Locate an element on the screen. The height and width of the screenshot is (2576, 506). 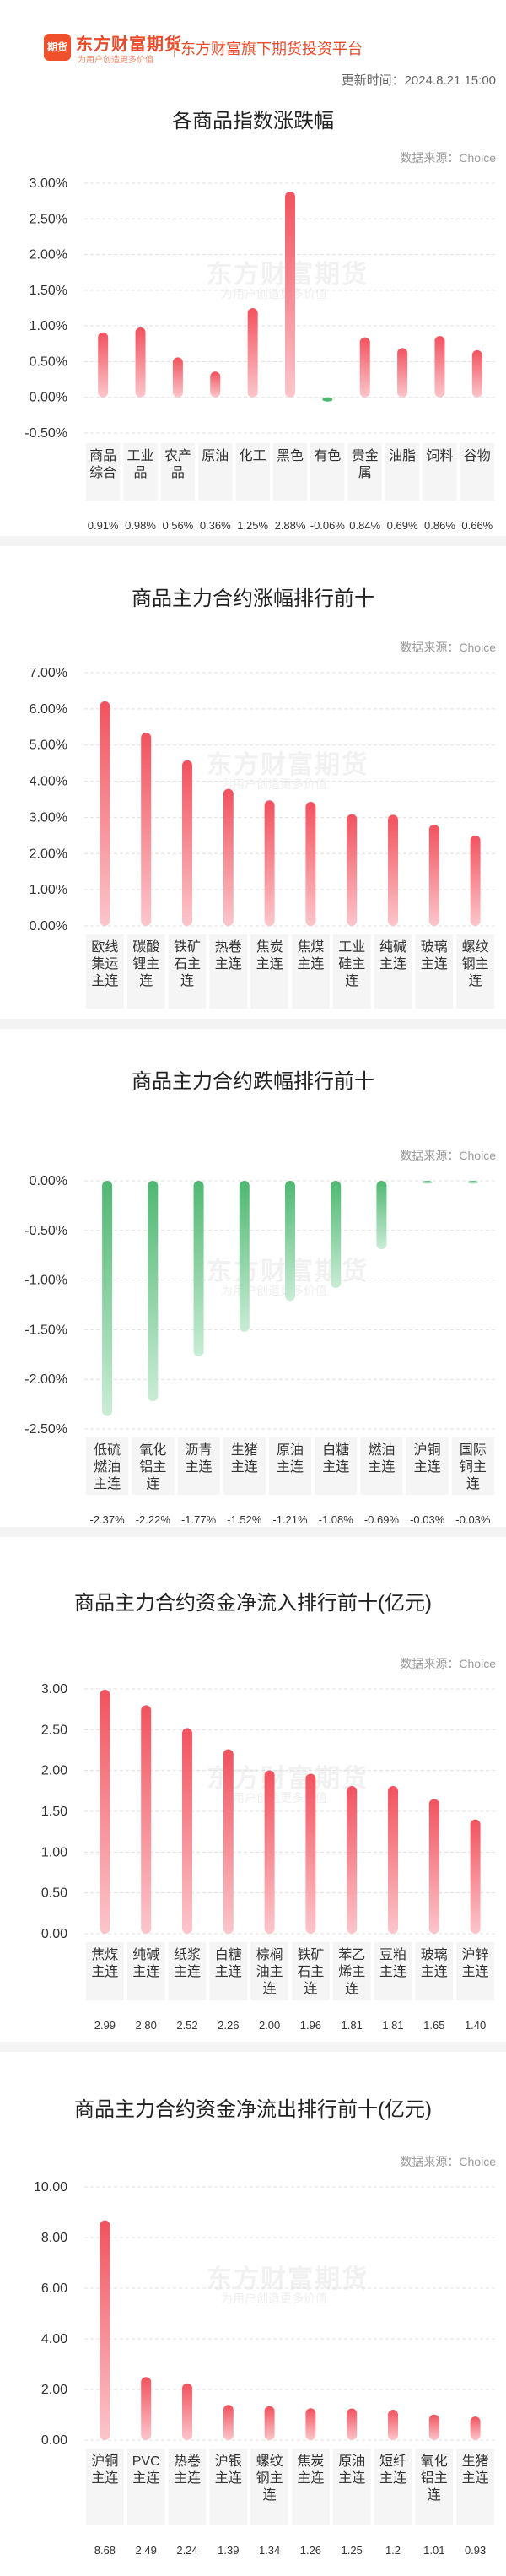
category-label: 短纤主连 is located at coordinates (393, 2470).